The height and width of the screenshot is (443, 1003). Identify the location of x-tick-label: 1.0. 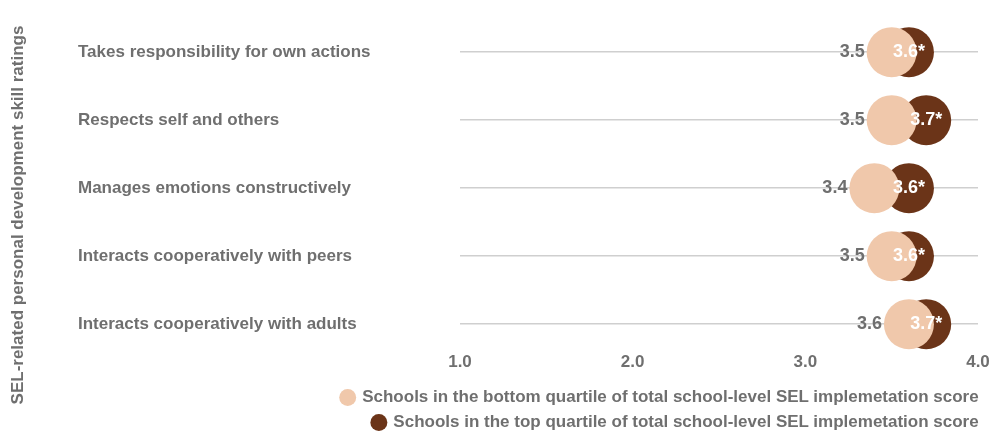
(460, 362).